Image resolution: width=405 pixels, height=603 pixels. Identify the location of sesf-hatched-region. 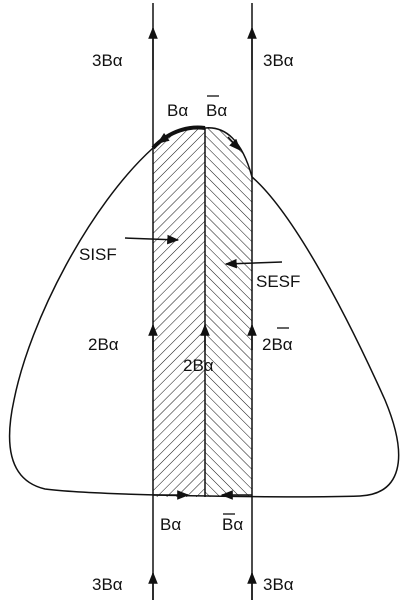
(228, 312).